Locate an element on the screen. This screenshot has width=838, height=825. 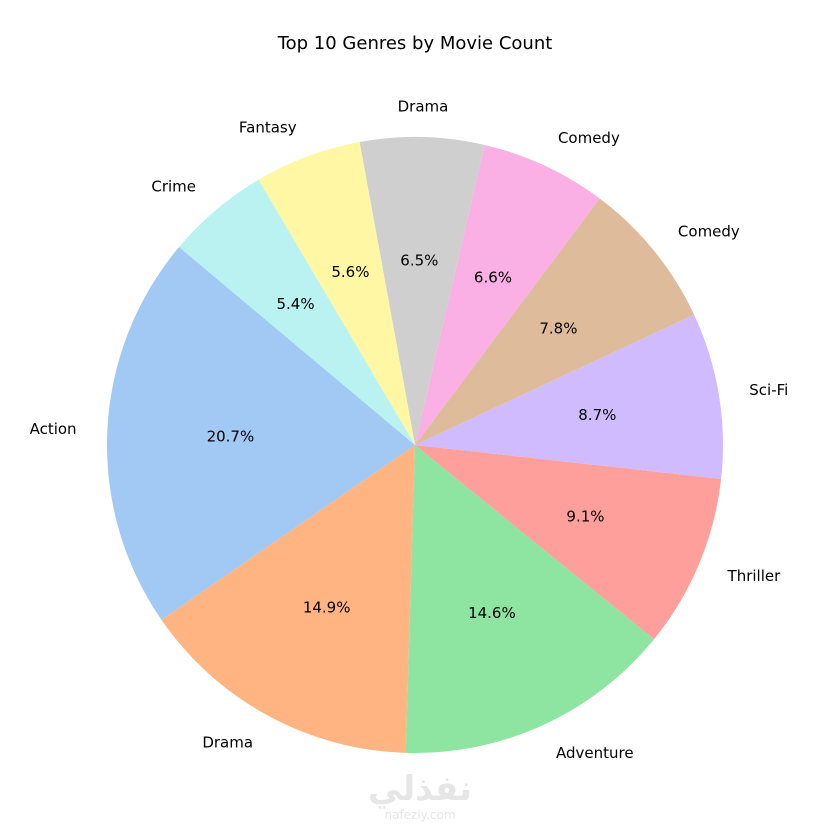
slice-label: Action is located at coordinates (53, 429).